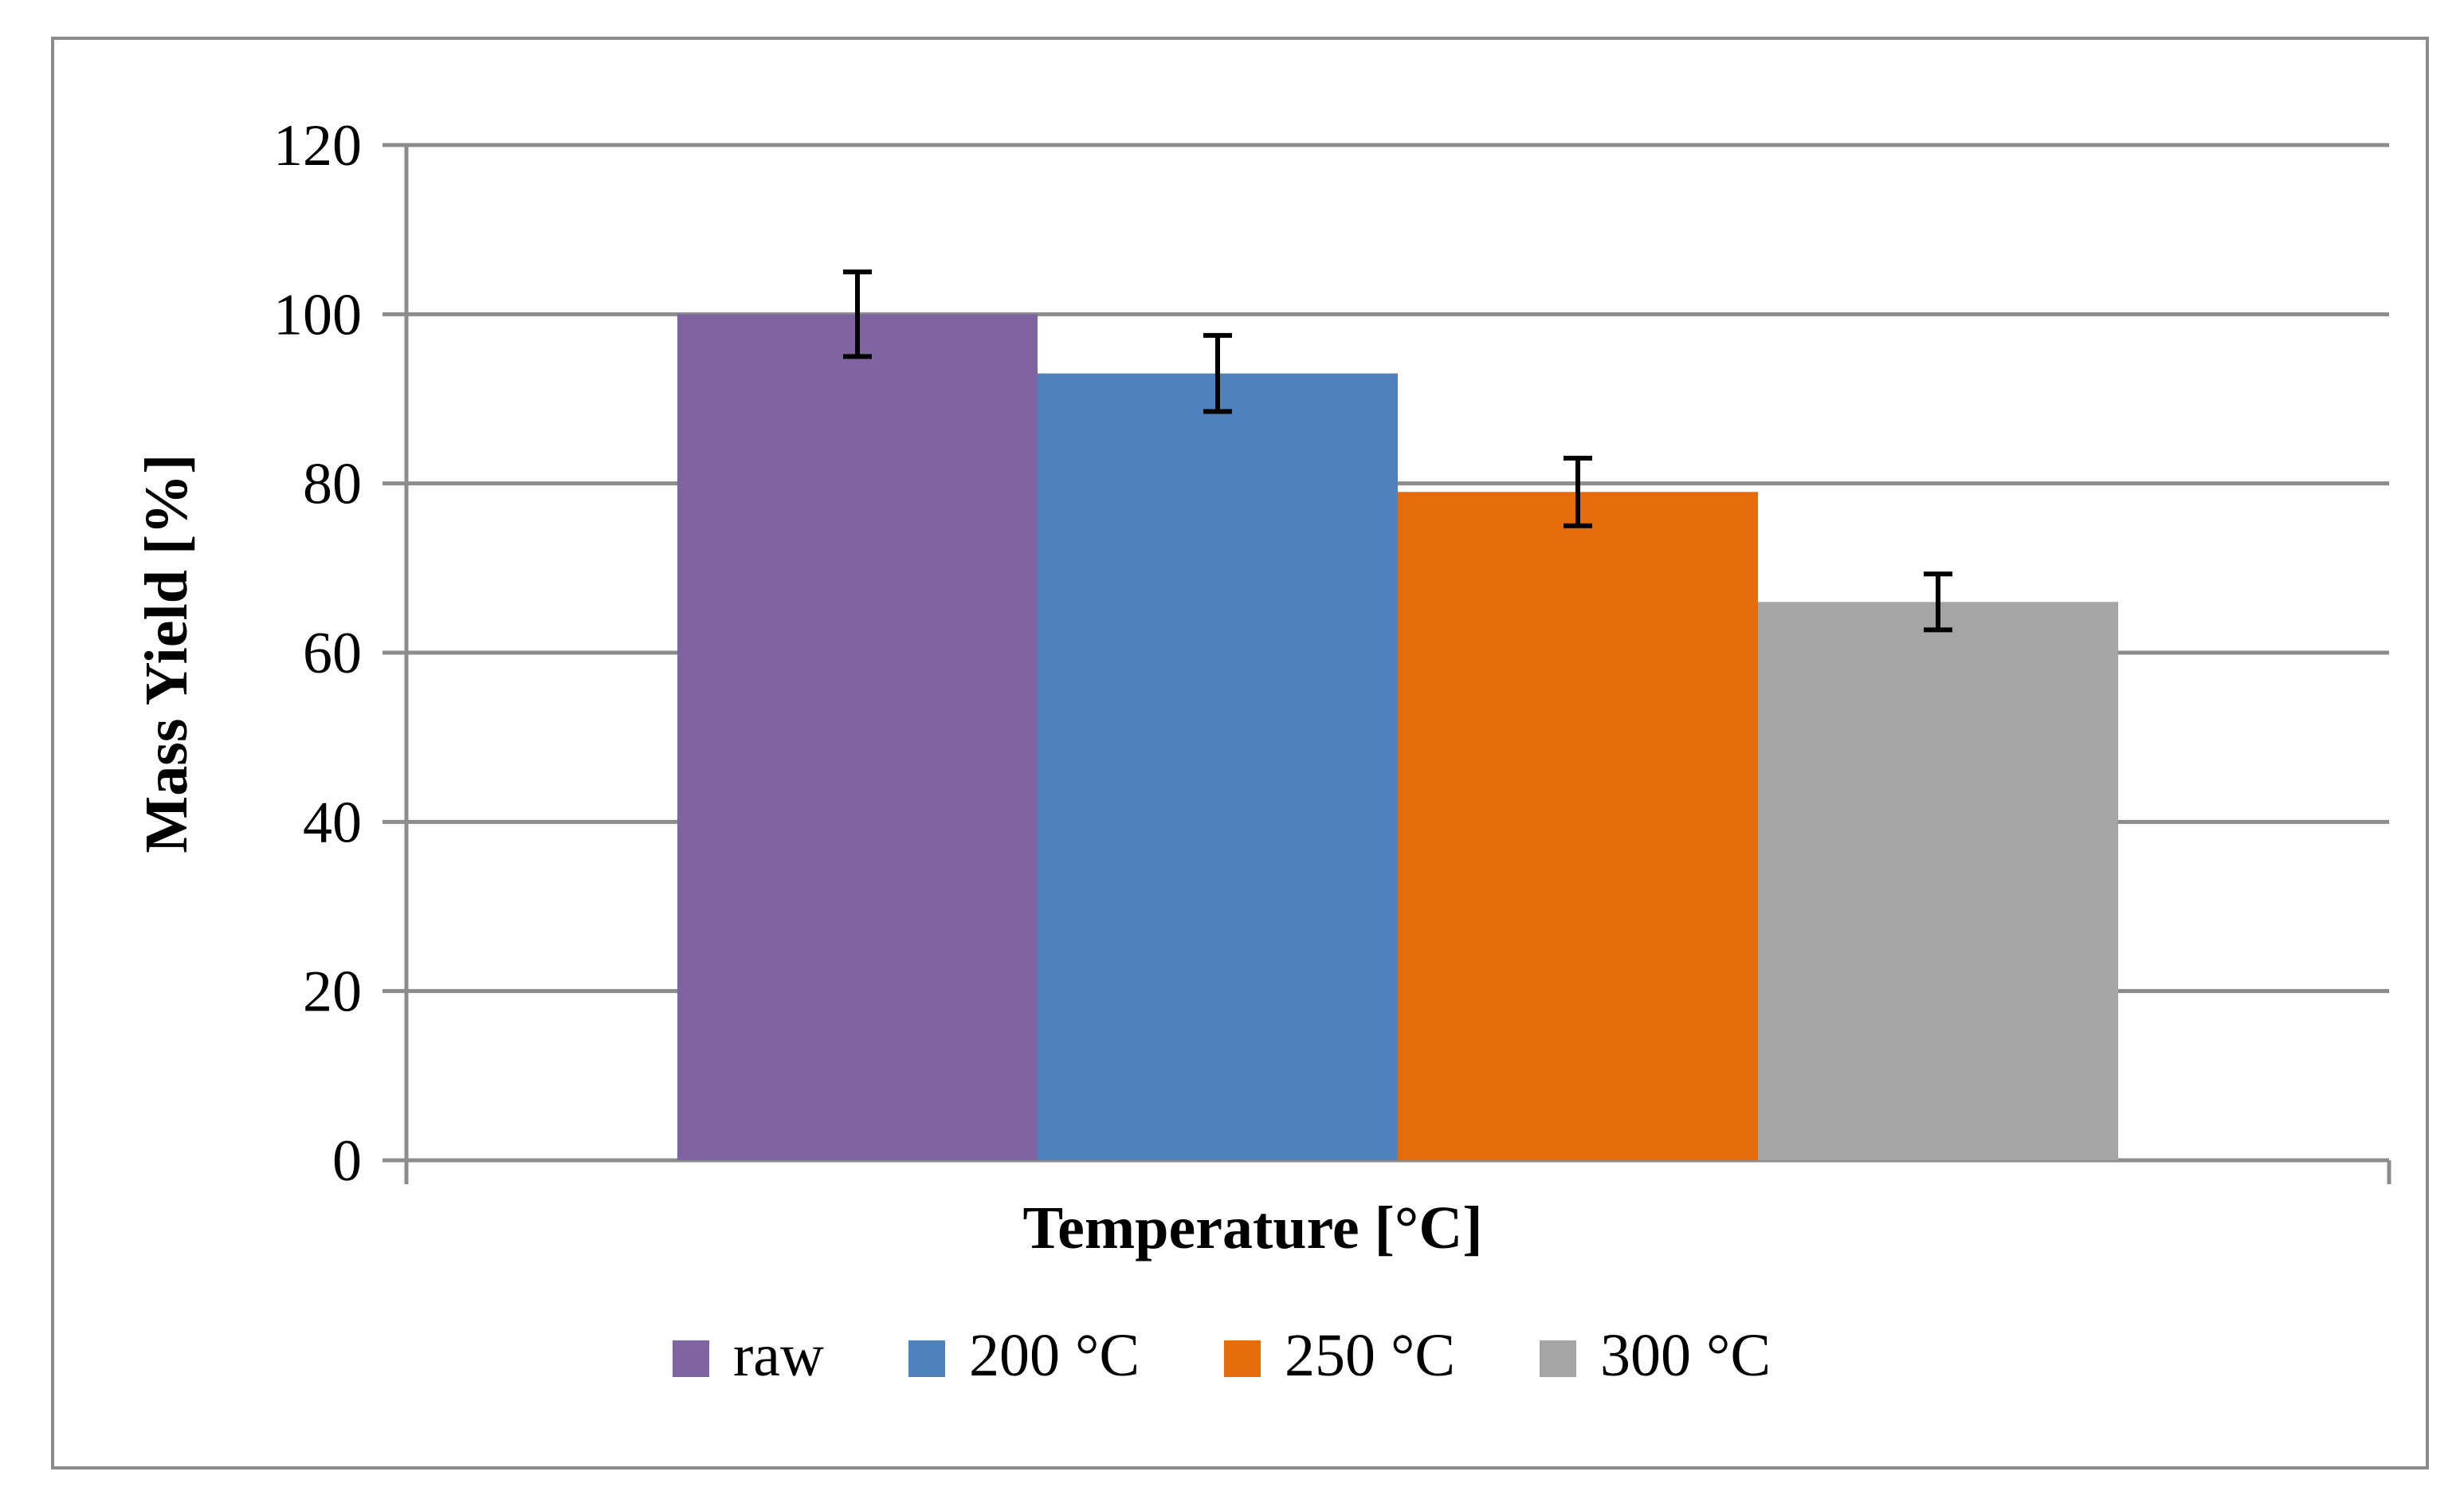 The image size is (2464, 1495). I want to click on bar-200-c, so click(1218, 766).